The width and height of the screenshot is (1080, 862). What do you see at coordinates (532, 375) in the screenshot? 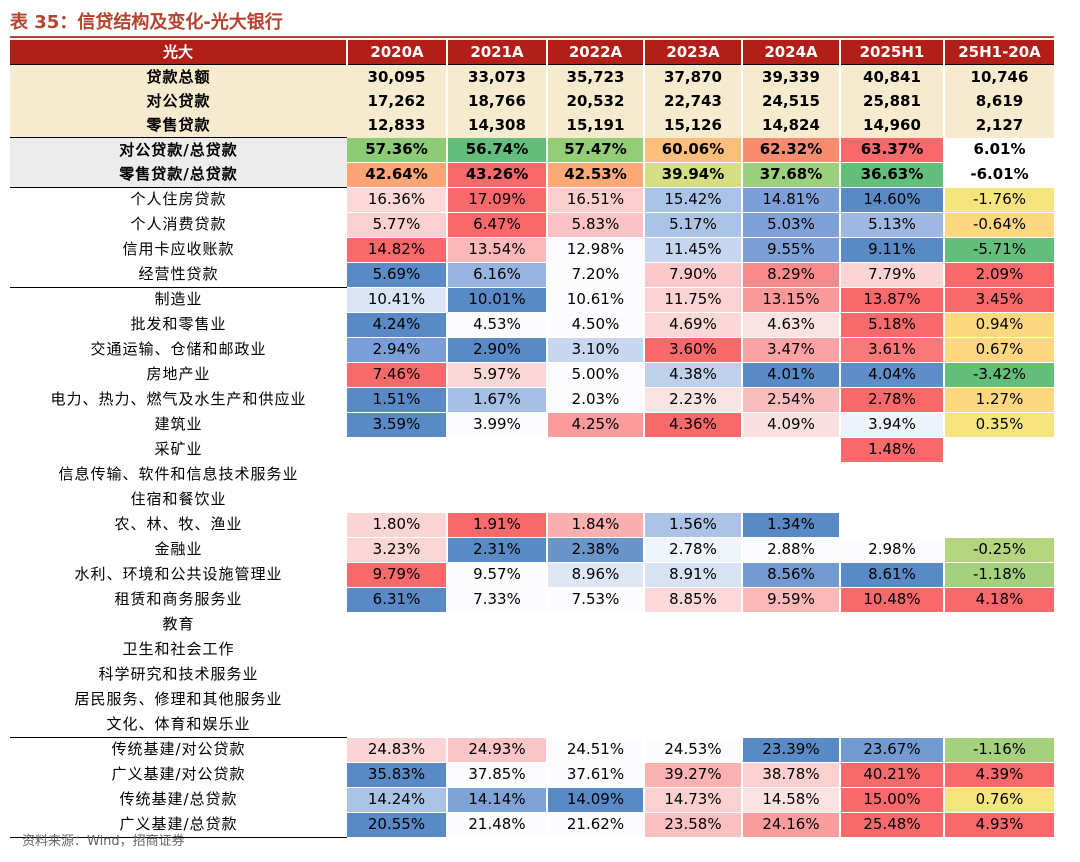
I see `table-row: 房地产业 7.46% 5.97% 5.00% 4.38% 4.01% 4.04% -3.42%` at bounding box center [532, 375].